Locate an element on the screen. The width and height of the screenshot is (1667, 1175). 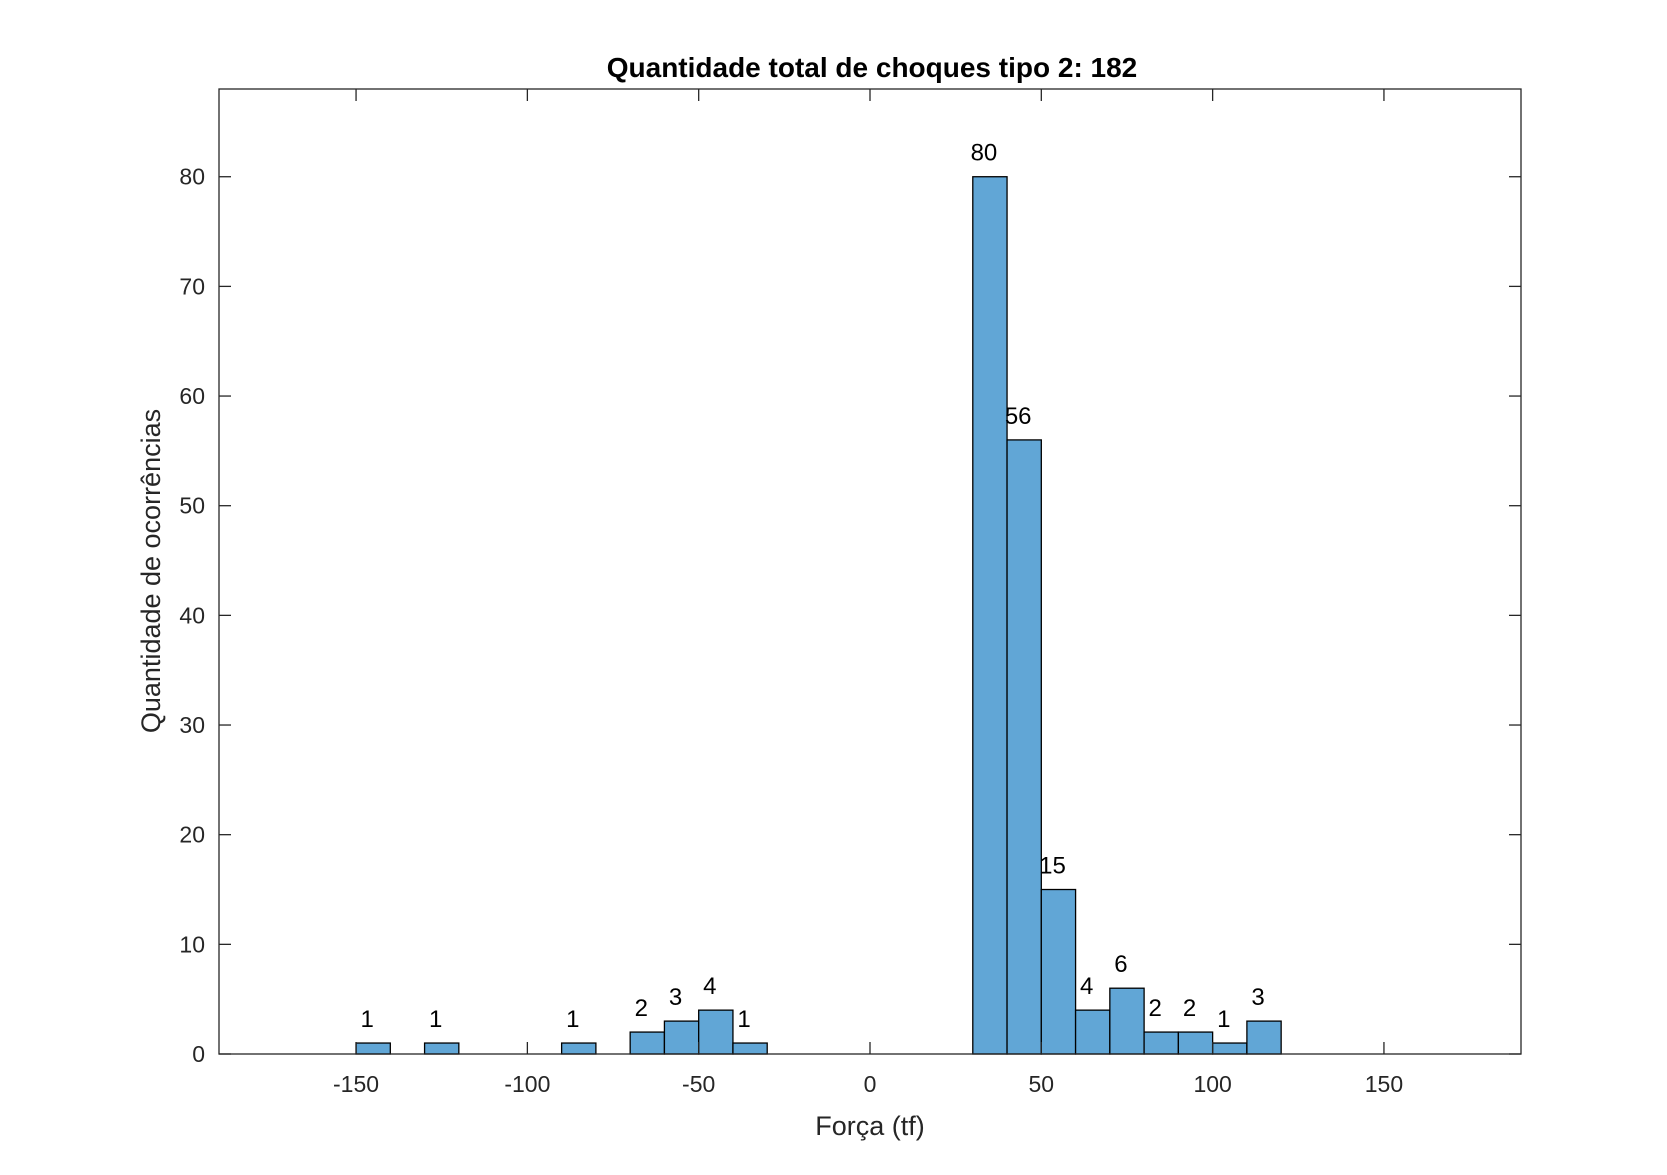
x-tick-label: 50 is located at coordinates (1042, 1084).